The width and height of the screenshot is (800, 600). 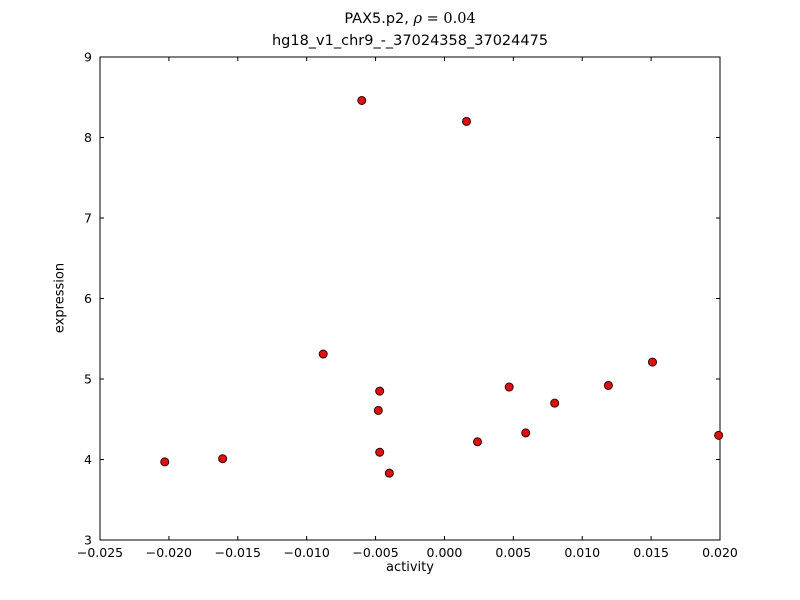 I want to click on x-tick-label: 0.000, so click(x=445, y=552).